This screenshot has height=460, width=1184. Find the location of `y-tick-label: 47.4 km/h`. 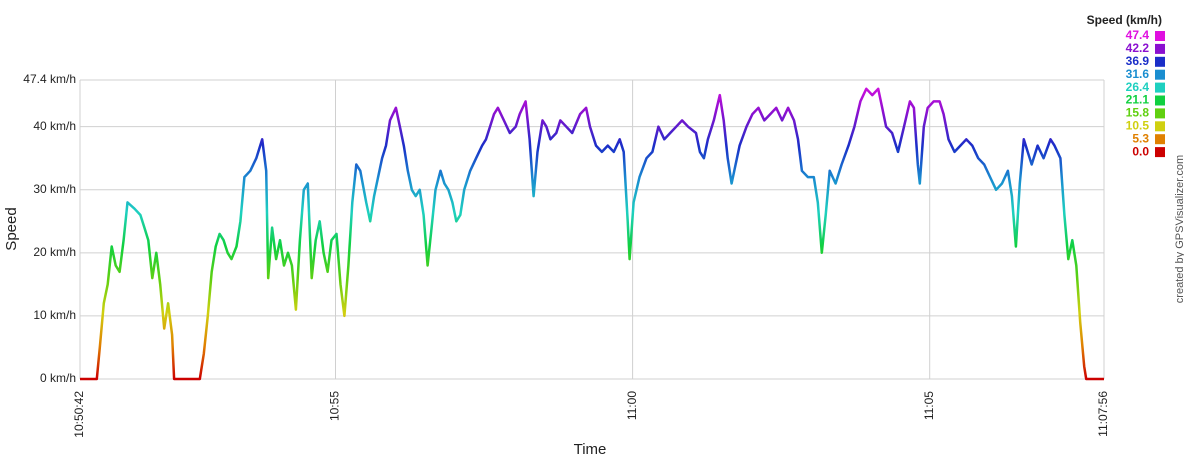

y-tick-label: 47.4 km/h is located at coordinates (49, 79).